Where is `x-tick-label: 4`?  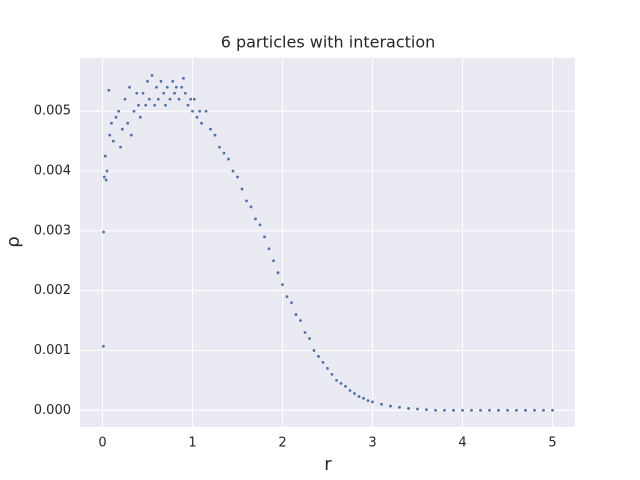
x-tick-label: 4 is located at coordinates (462, 443).